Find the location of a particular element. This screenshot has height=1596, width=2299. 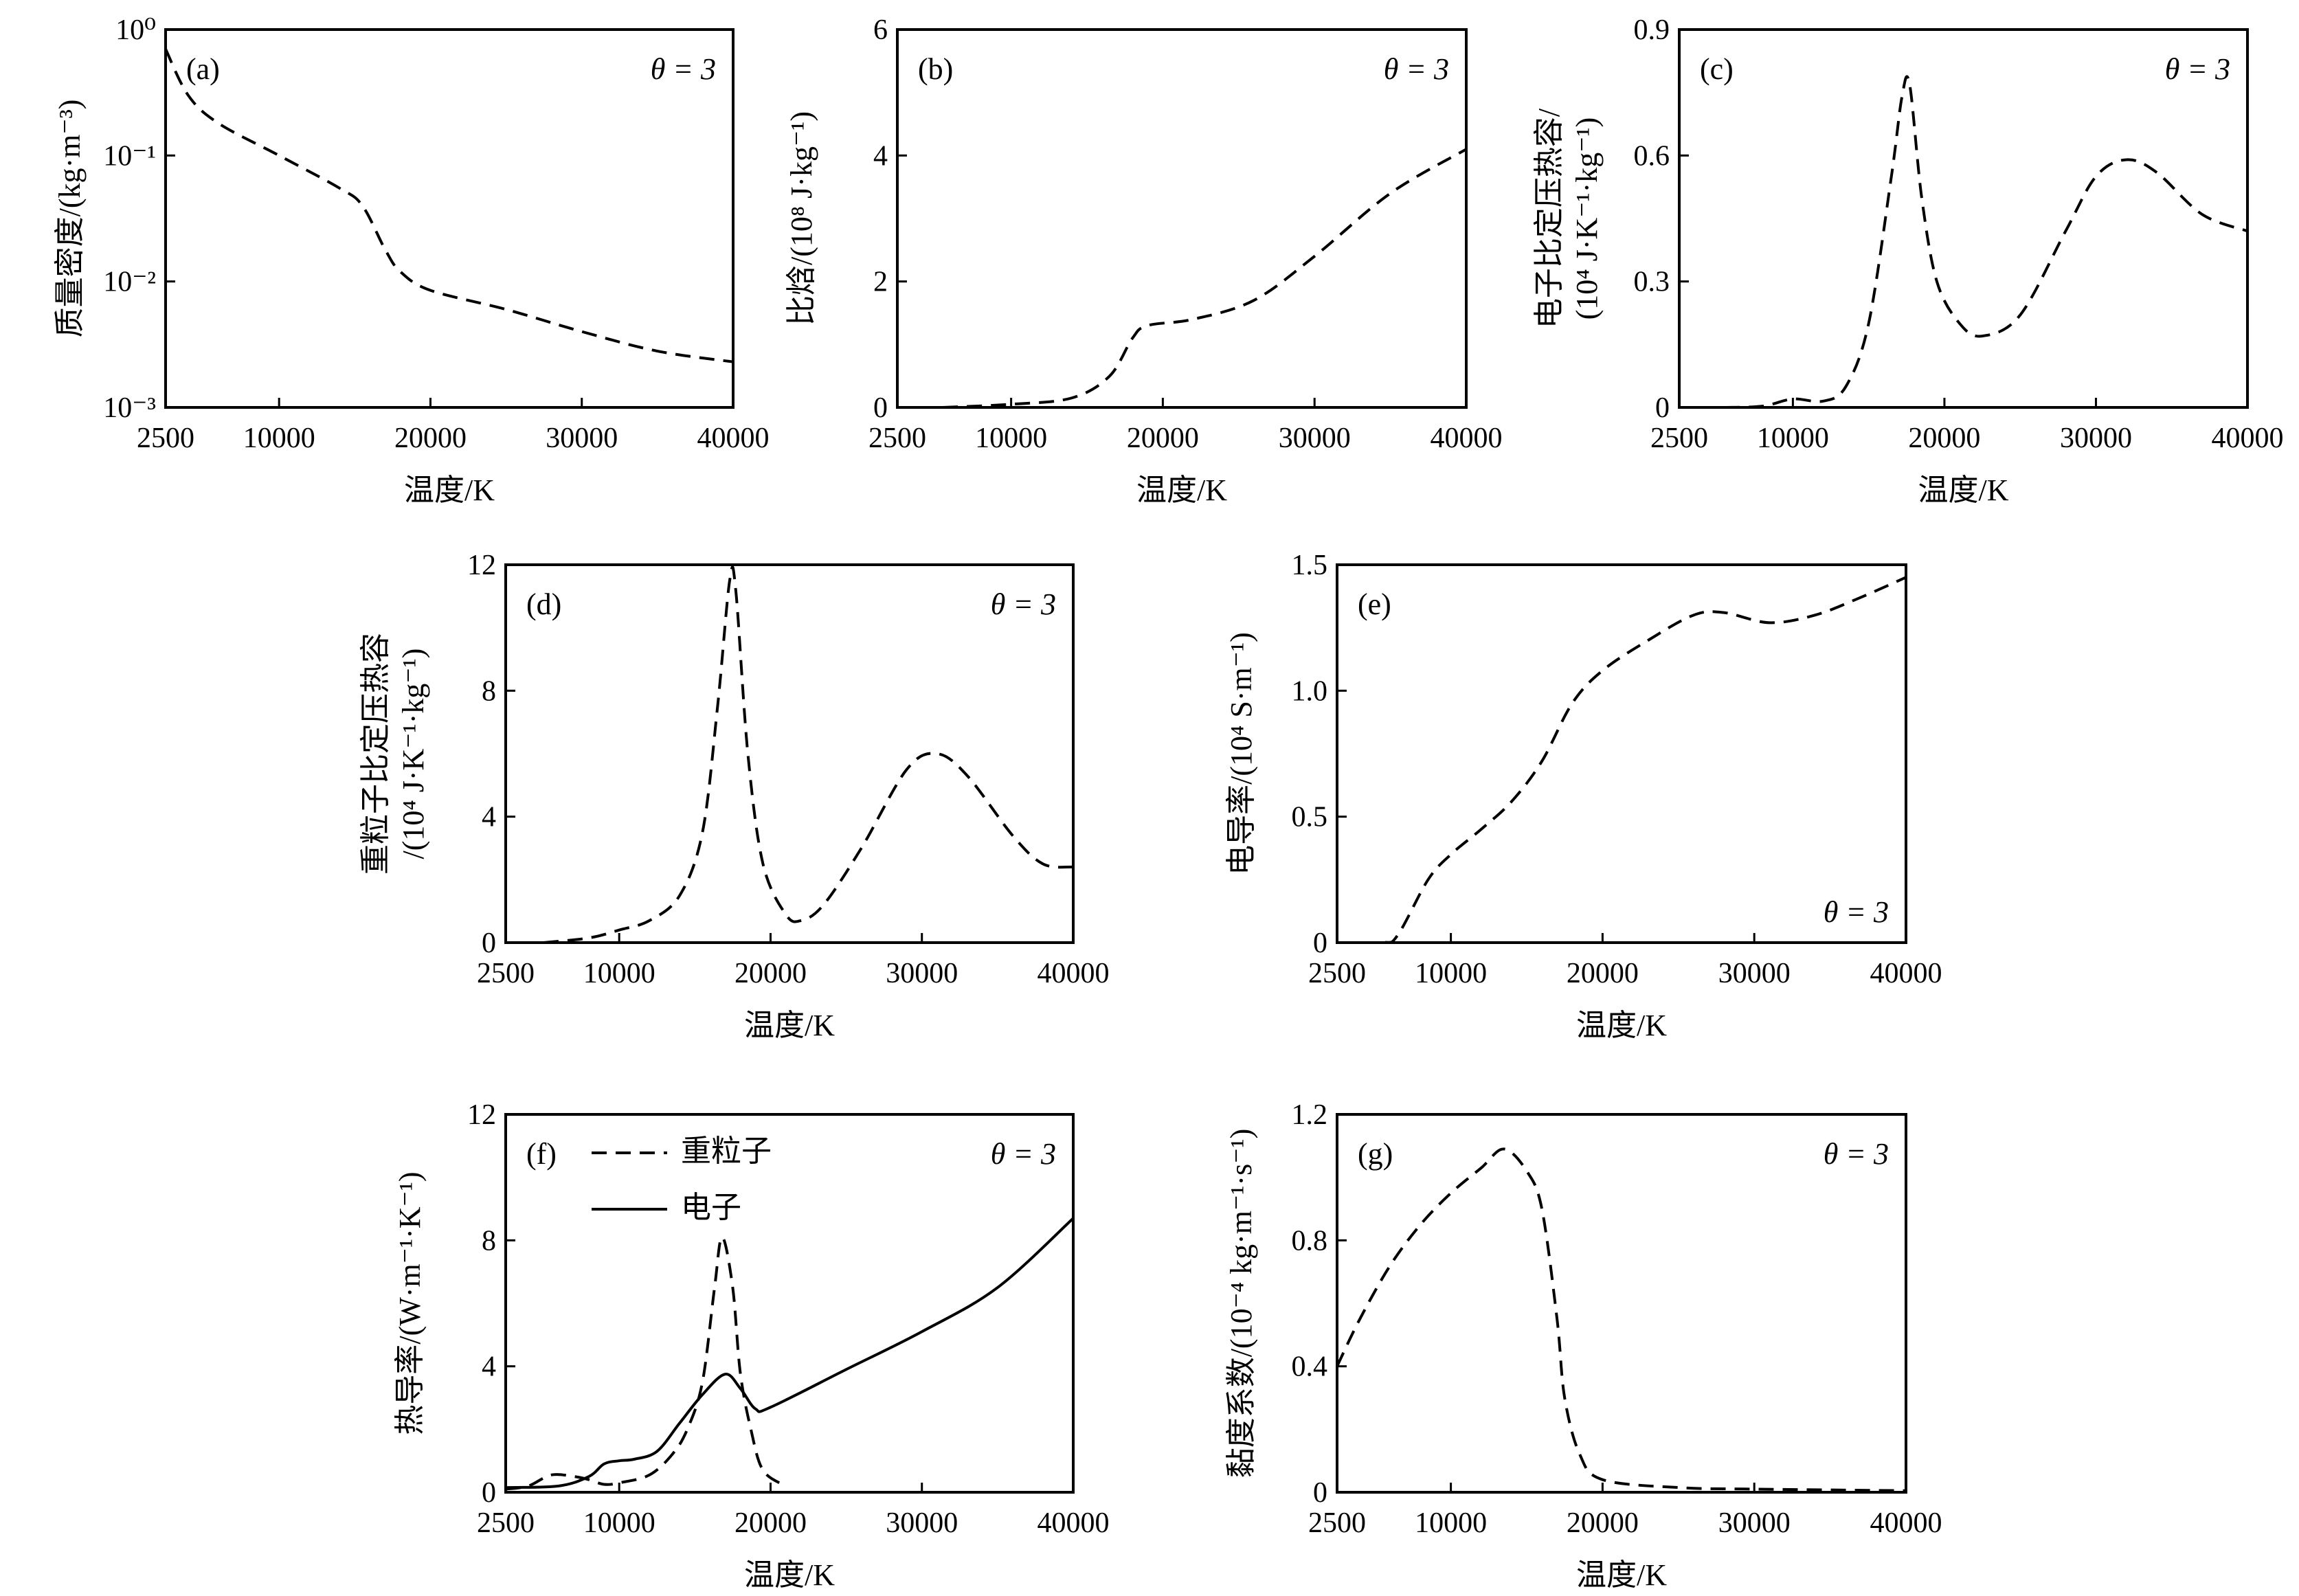

panel-label: (b) is located at coordinates (935, 69).